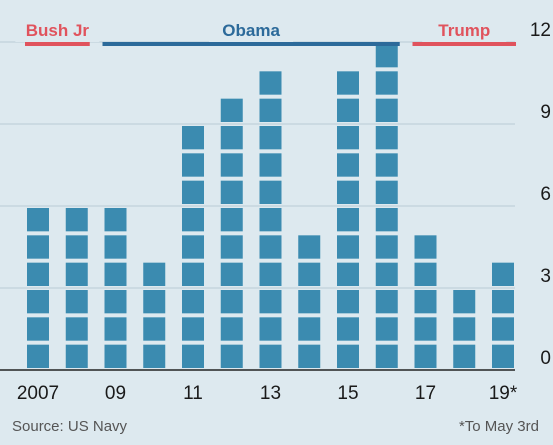 This screenshot has width=553, height=445. Describe the element at coordinates (154, 315) in the screenshot. I see `bar-2010` at that location.